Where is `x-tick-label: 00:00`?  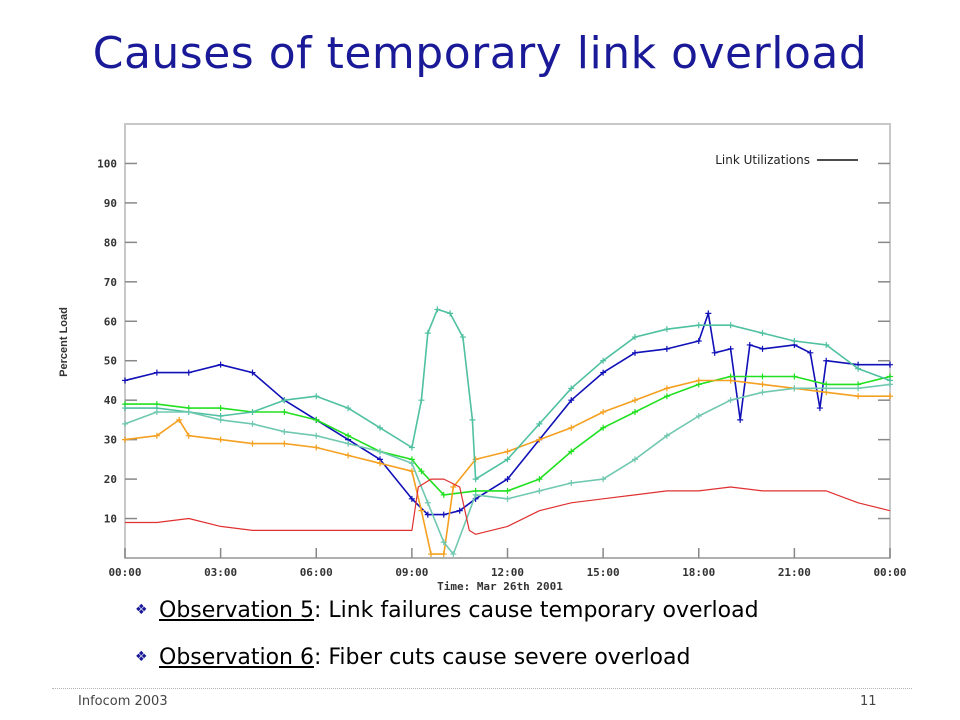 x-tick-label: 00:00 is located at coordinates (889, 572).